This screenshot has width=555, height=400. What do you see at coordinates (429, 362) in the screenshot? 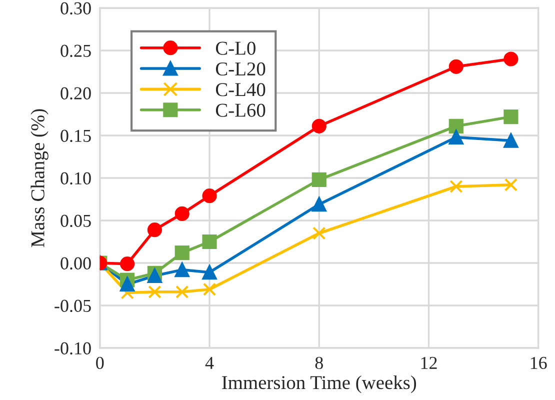
I see `x-tick-label: 12` at bounding box center [429, 362].